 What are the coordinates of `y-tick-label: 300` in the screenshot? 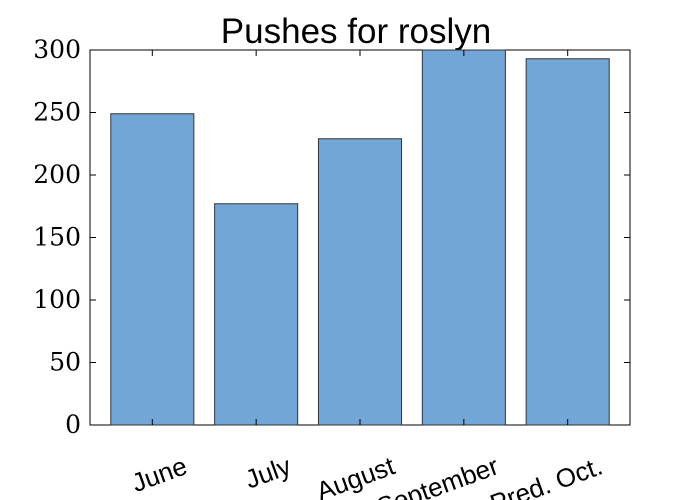 It's located at (57, 49).